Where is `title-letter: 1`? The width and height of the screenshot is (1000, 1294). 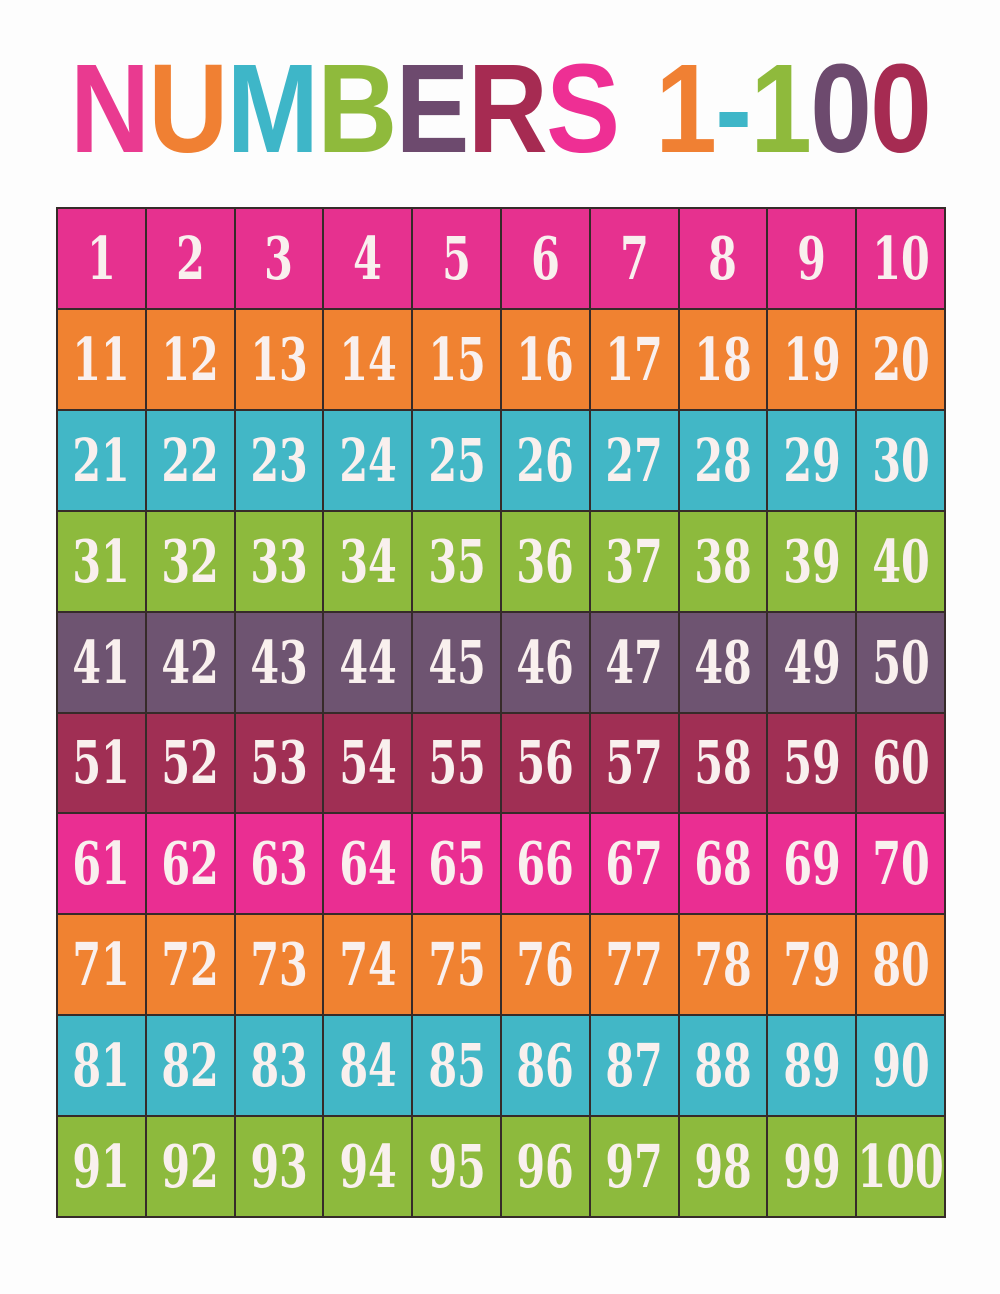
title-letter: 1 is located at coordinates (781, 108).